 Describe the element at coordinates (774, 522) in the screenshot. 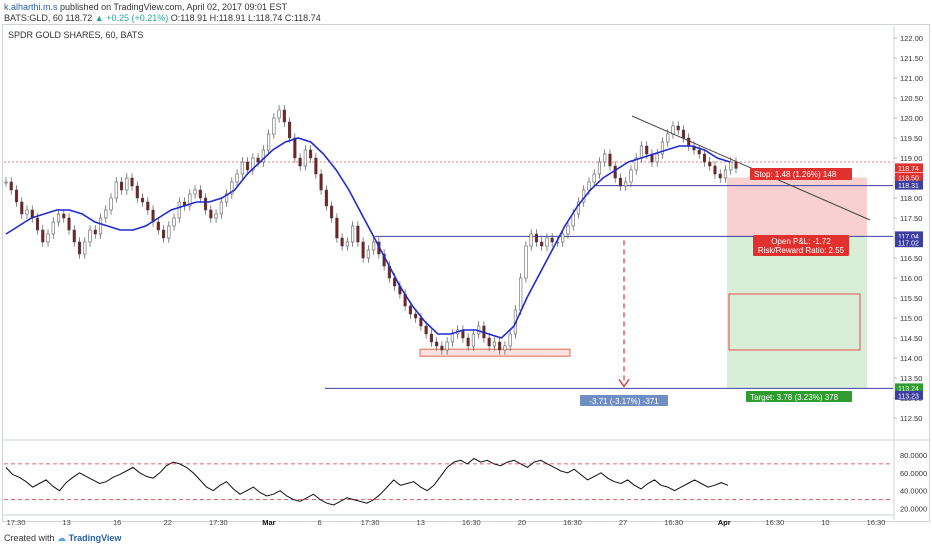

I see `time-tick-label: 16:30` at that location.